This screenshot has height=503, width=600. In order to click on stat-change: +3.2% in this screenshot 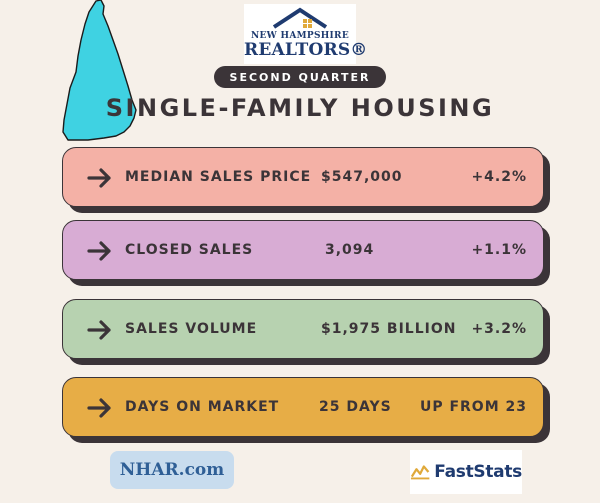, I will do `click(499, 329)`.